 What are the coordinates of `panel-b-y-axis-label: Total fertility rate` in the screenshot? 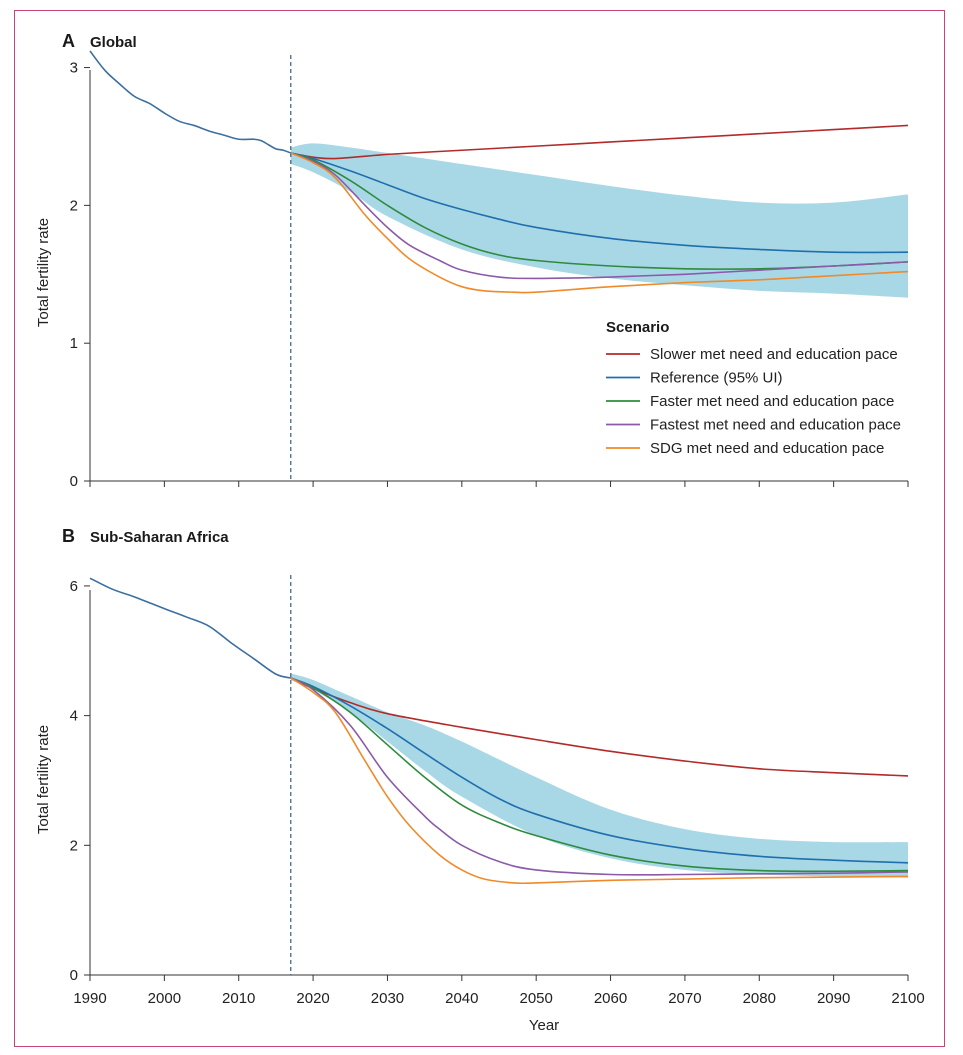 It's located at (43, 779).